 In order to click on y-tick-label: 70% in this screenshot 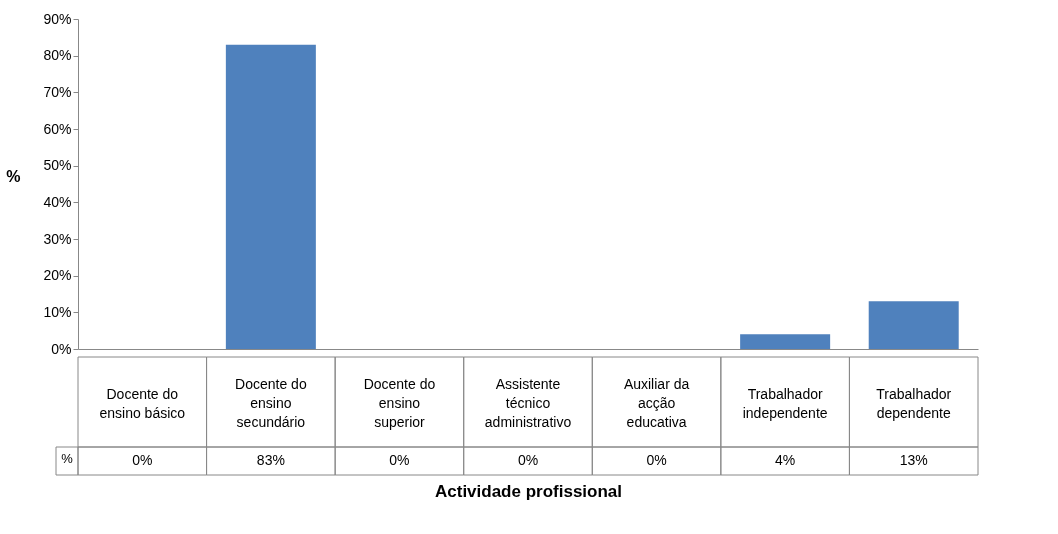, I will do `click(57, 91)`.